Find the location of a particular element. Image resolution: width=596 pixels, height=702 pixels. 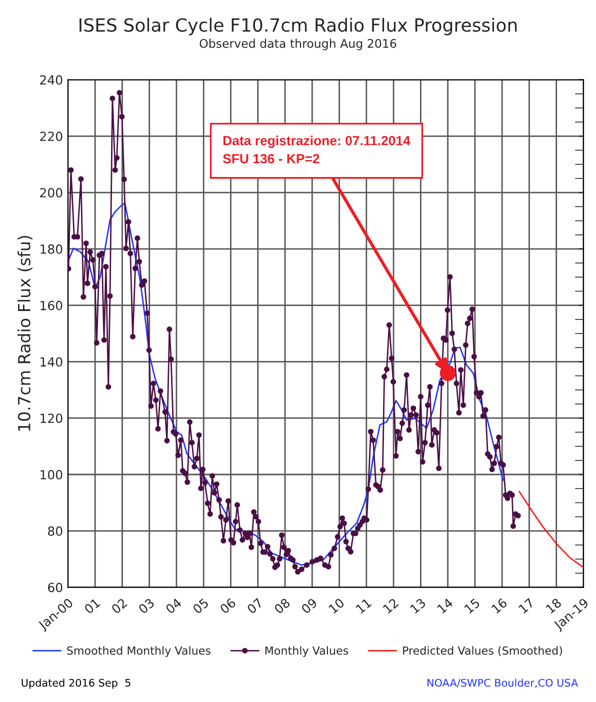

x-tick-label: 15 is located at coordinates (472, 606).